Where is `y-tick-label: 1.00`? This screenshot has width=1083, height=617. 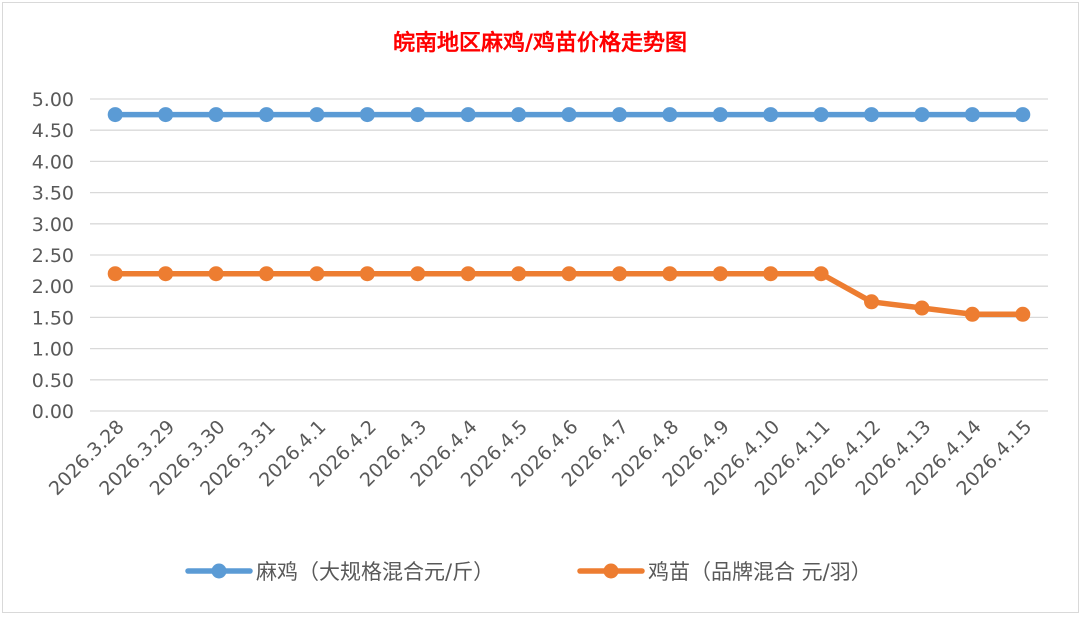
y-tick-label: 1.00 is located at coordinates (53, 350).